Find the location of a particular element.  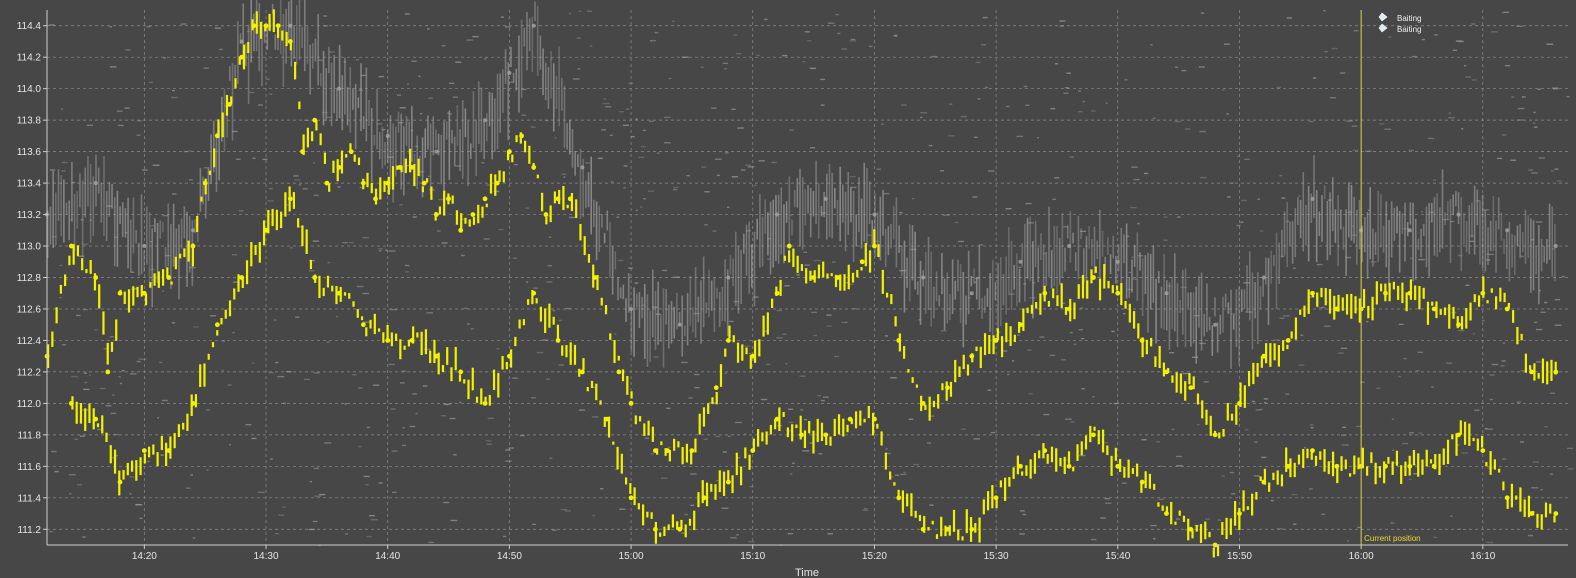

y-tick-label: 112.8 is located at coordinates (29, 278).